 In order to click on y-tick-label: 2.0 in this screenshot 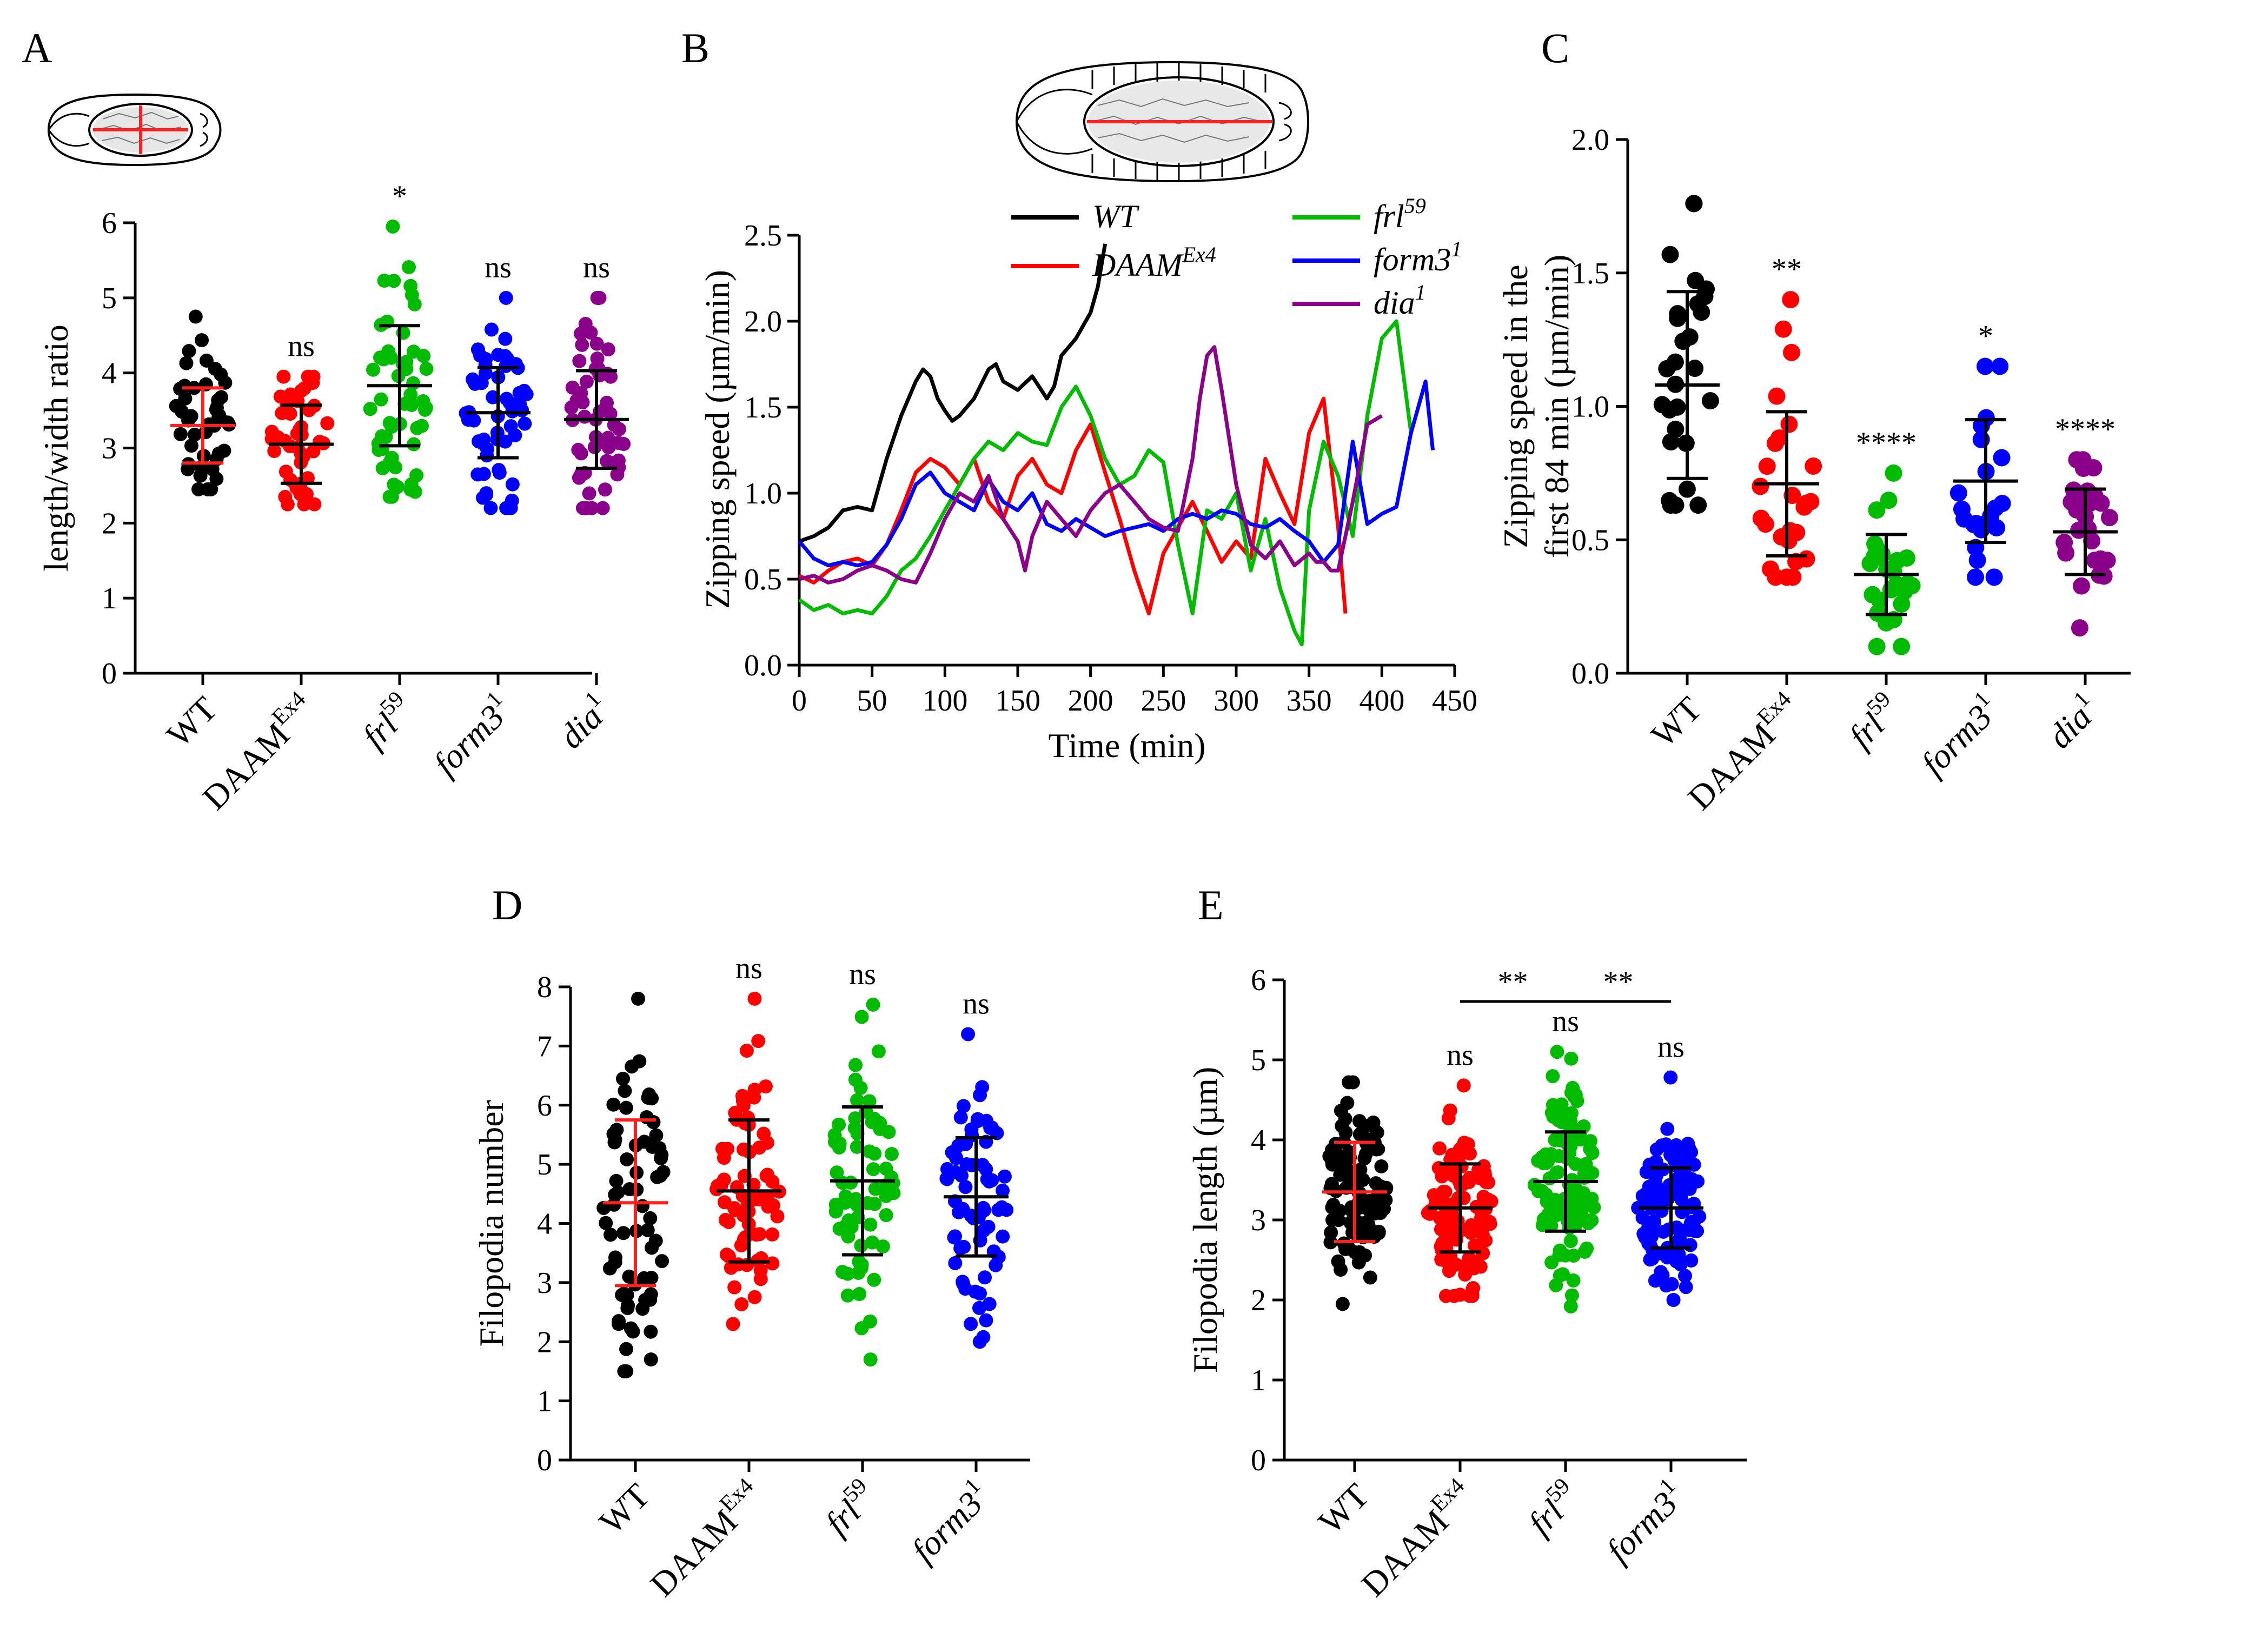, I will do `click(1590, 140)`.